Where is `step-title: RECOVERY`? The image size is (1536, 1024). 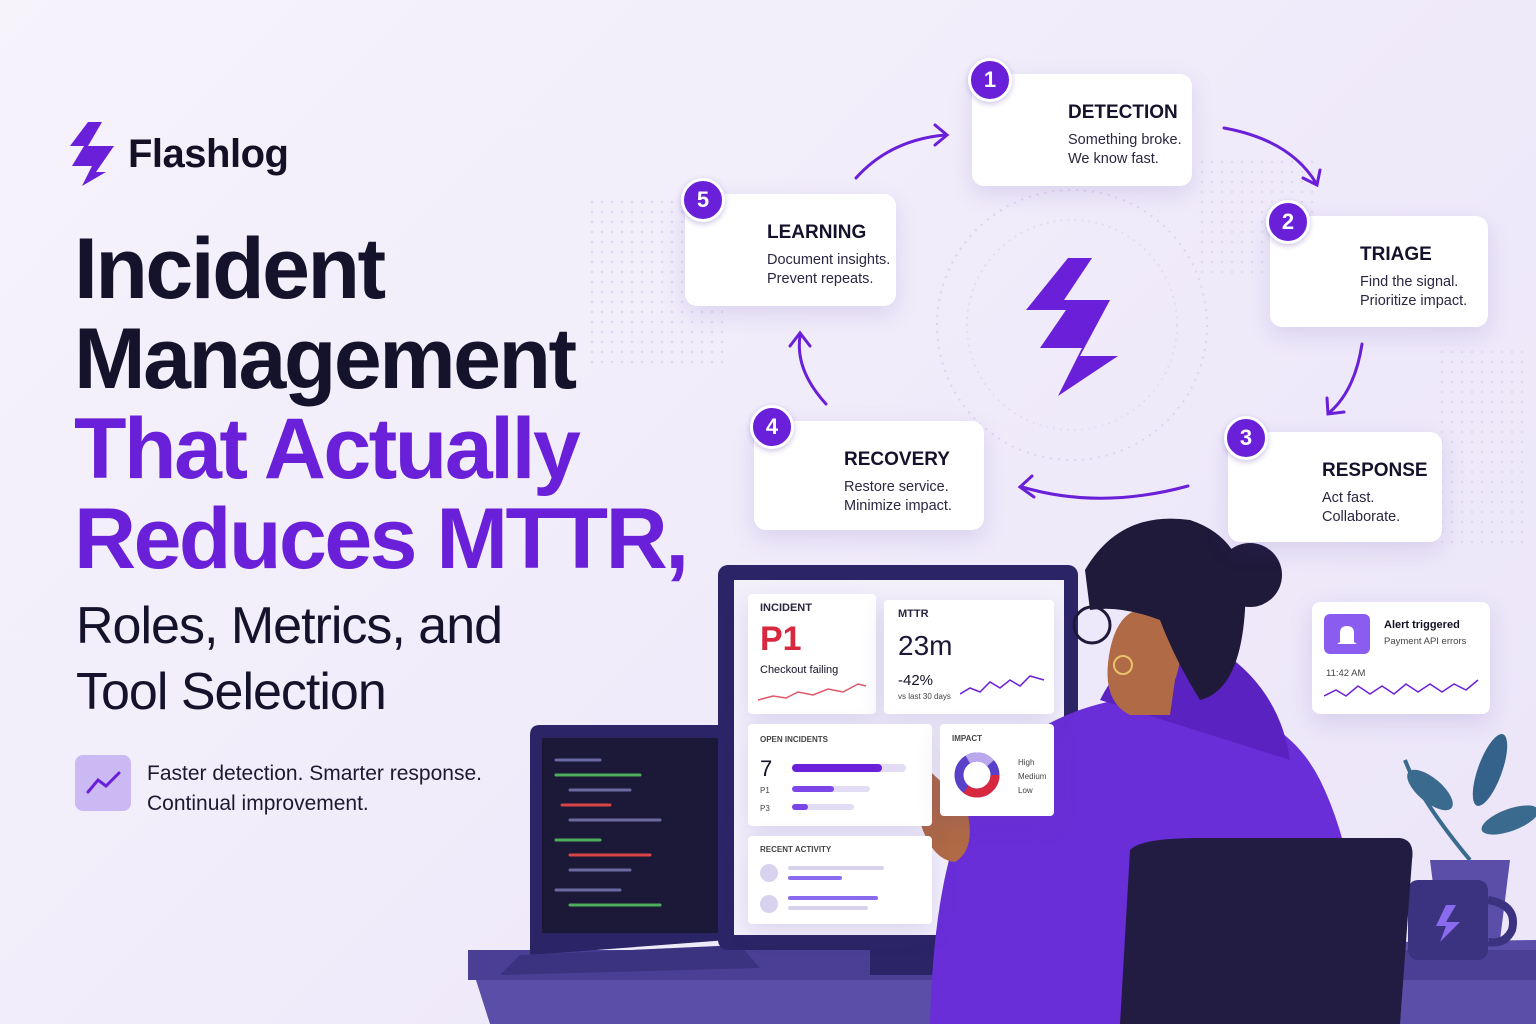 step-title: RECOVERY is located at coordinates (897, 459).